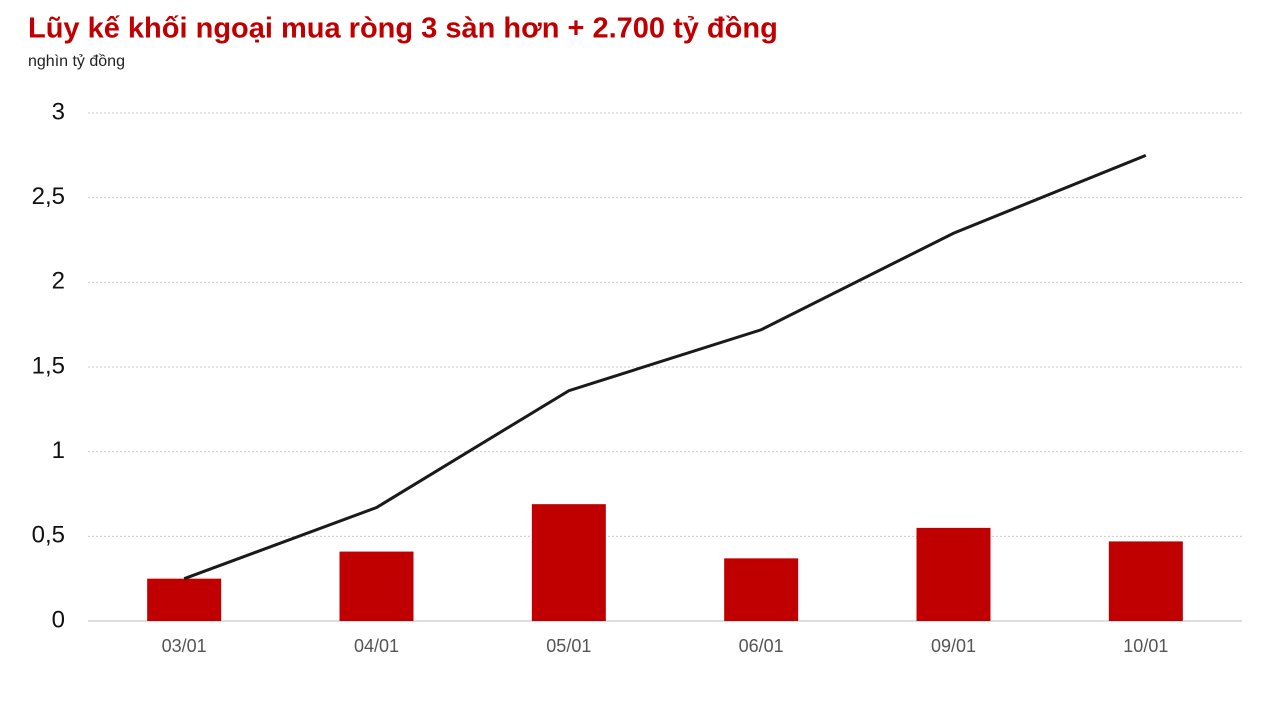  What do you see at coordinates (1145, 646) in the screenshot?
I see `x-tick-label: 10/01` at bounding box center [1145, 646].